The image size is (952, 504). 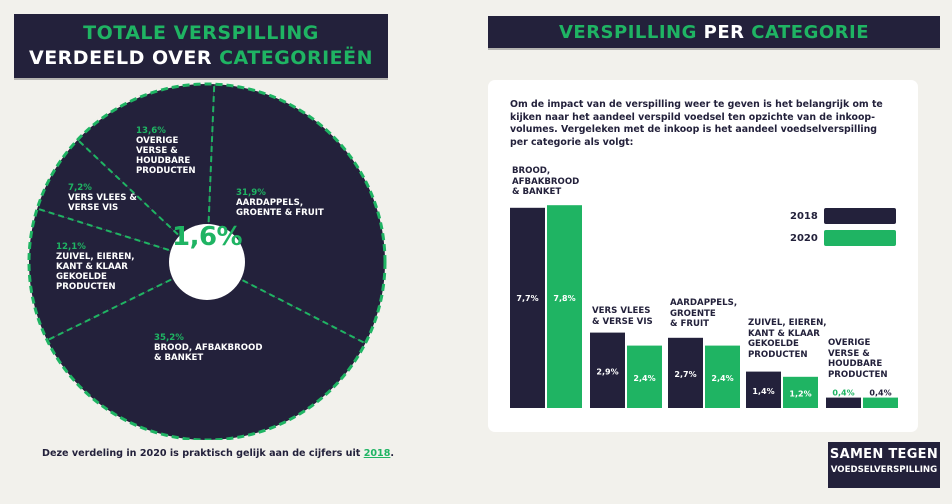 I want to click on bar-category-label-overige: OVERIGE VERSE & HOUDBARE PRODUCTEN, so click(x=858, y=359).